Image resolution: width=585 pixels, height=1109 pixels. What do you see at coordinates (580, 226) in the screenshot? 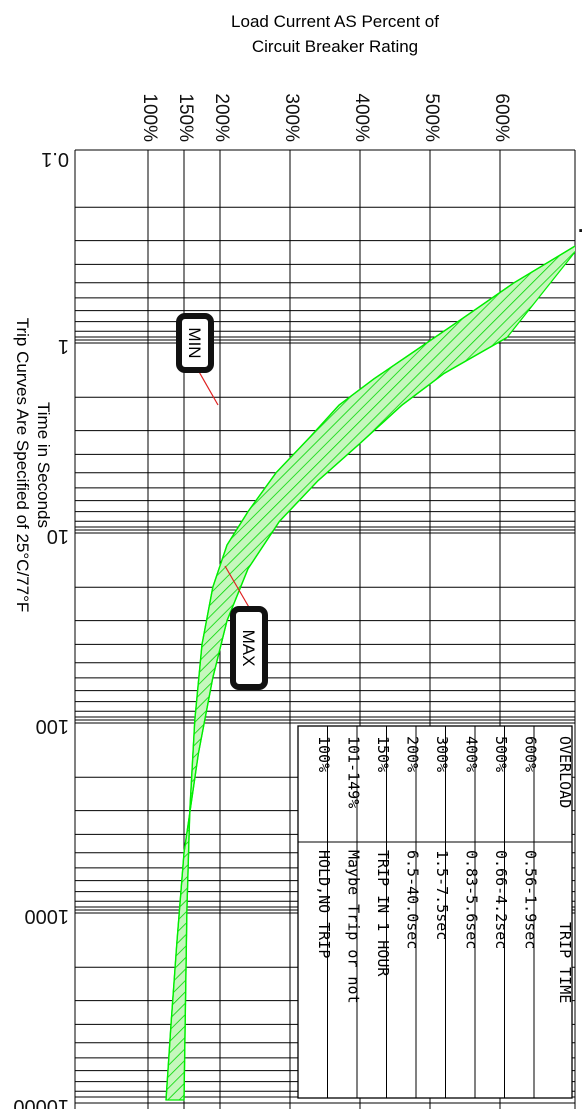
I see `edge-mark: .` at bounding box center [580, 226].